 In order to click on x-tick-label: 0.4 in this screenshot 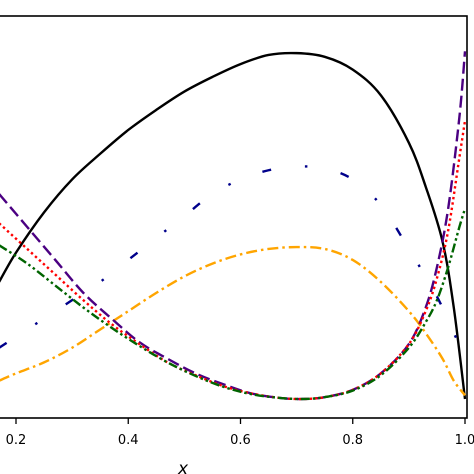, I will do `click(128, 440)`.